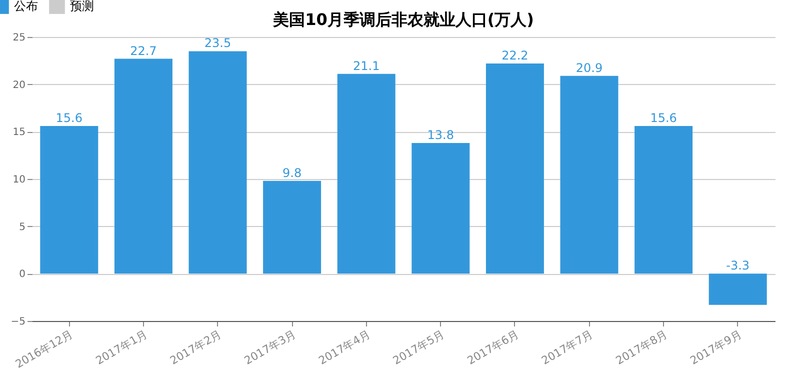  What do you see at coordinates (366, 65) in the screenshot?
I see `data-label: 21.1` at bounding box center [366, 65].